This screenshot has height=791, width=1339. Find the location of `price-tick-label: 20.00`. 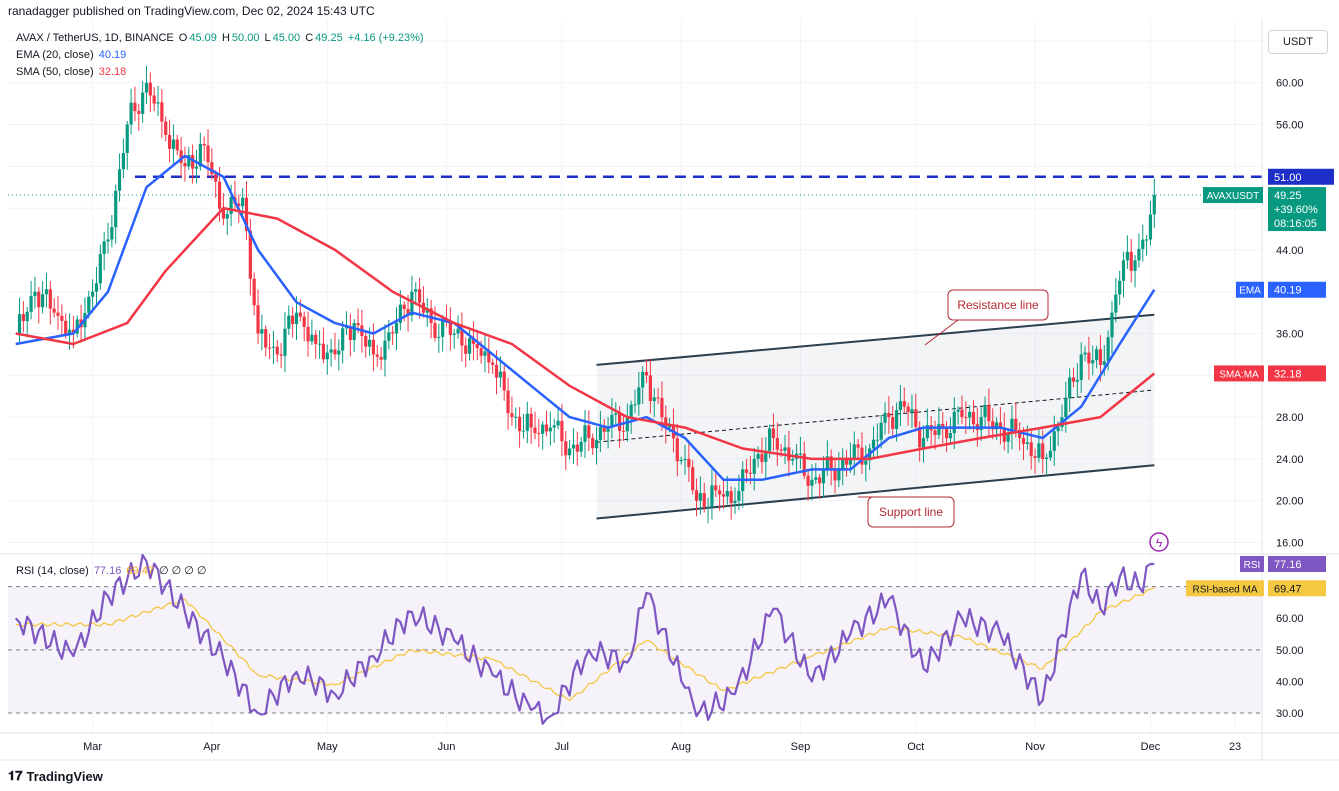

price-tick-label: 20.00 is located at coordinates (1290, 502).